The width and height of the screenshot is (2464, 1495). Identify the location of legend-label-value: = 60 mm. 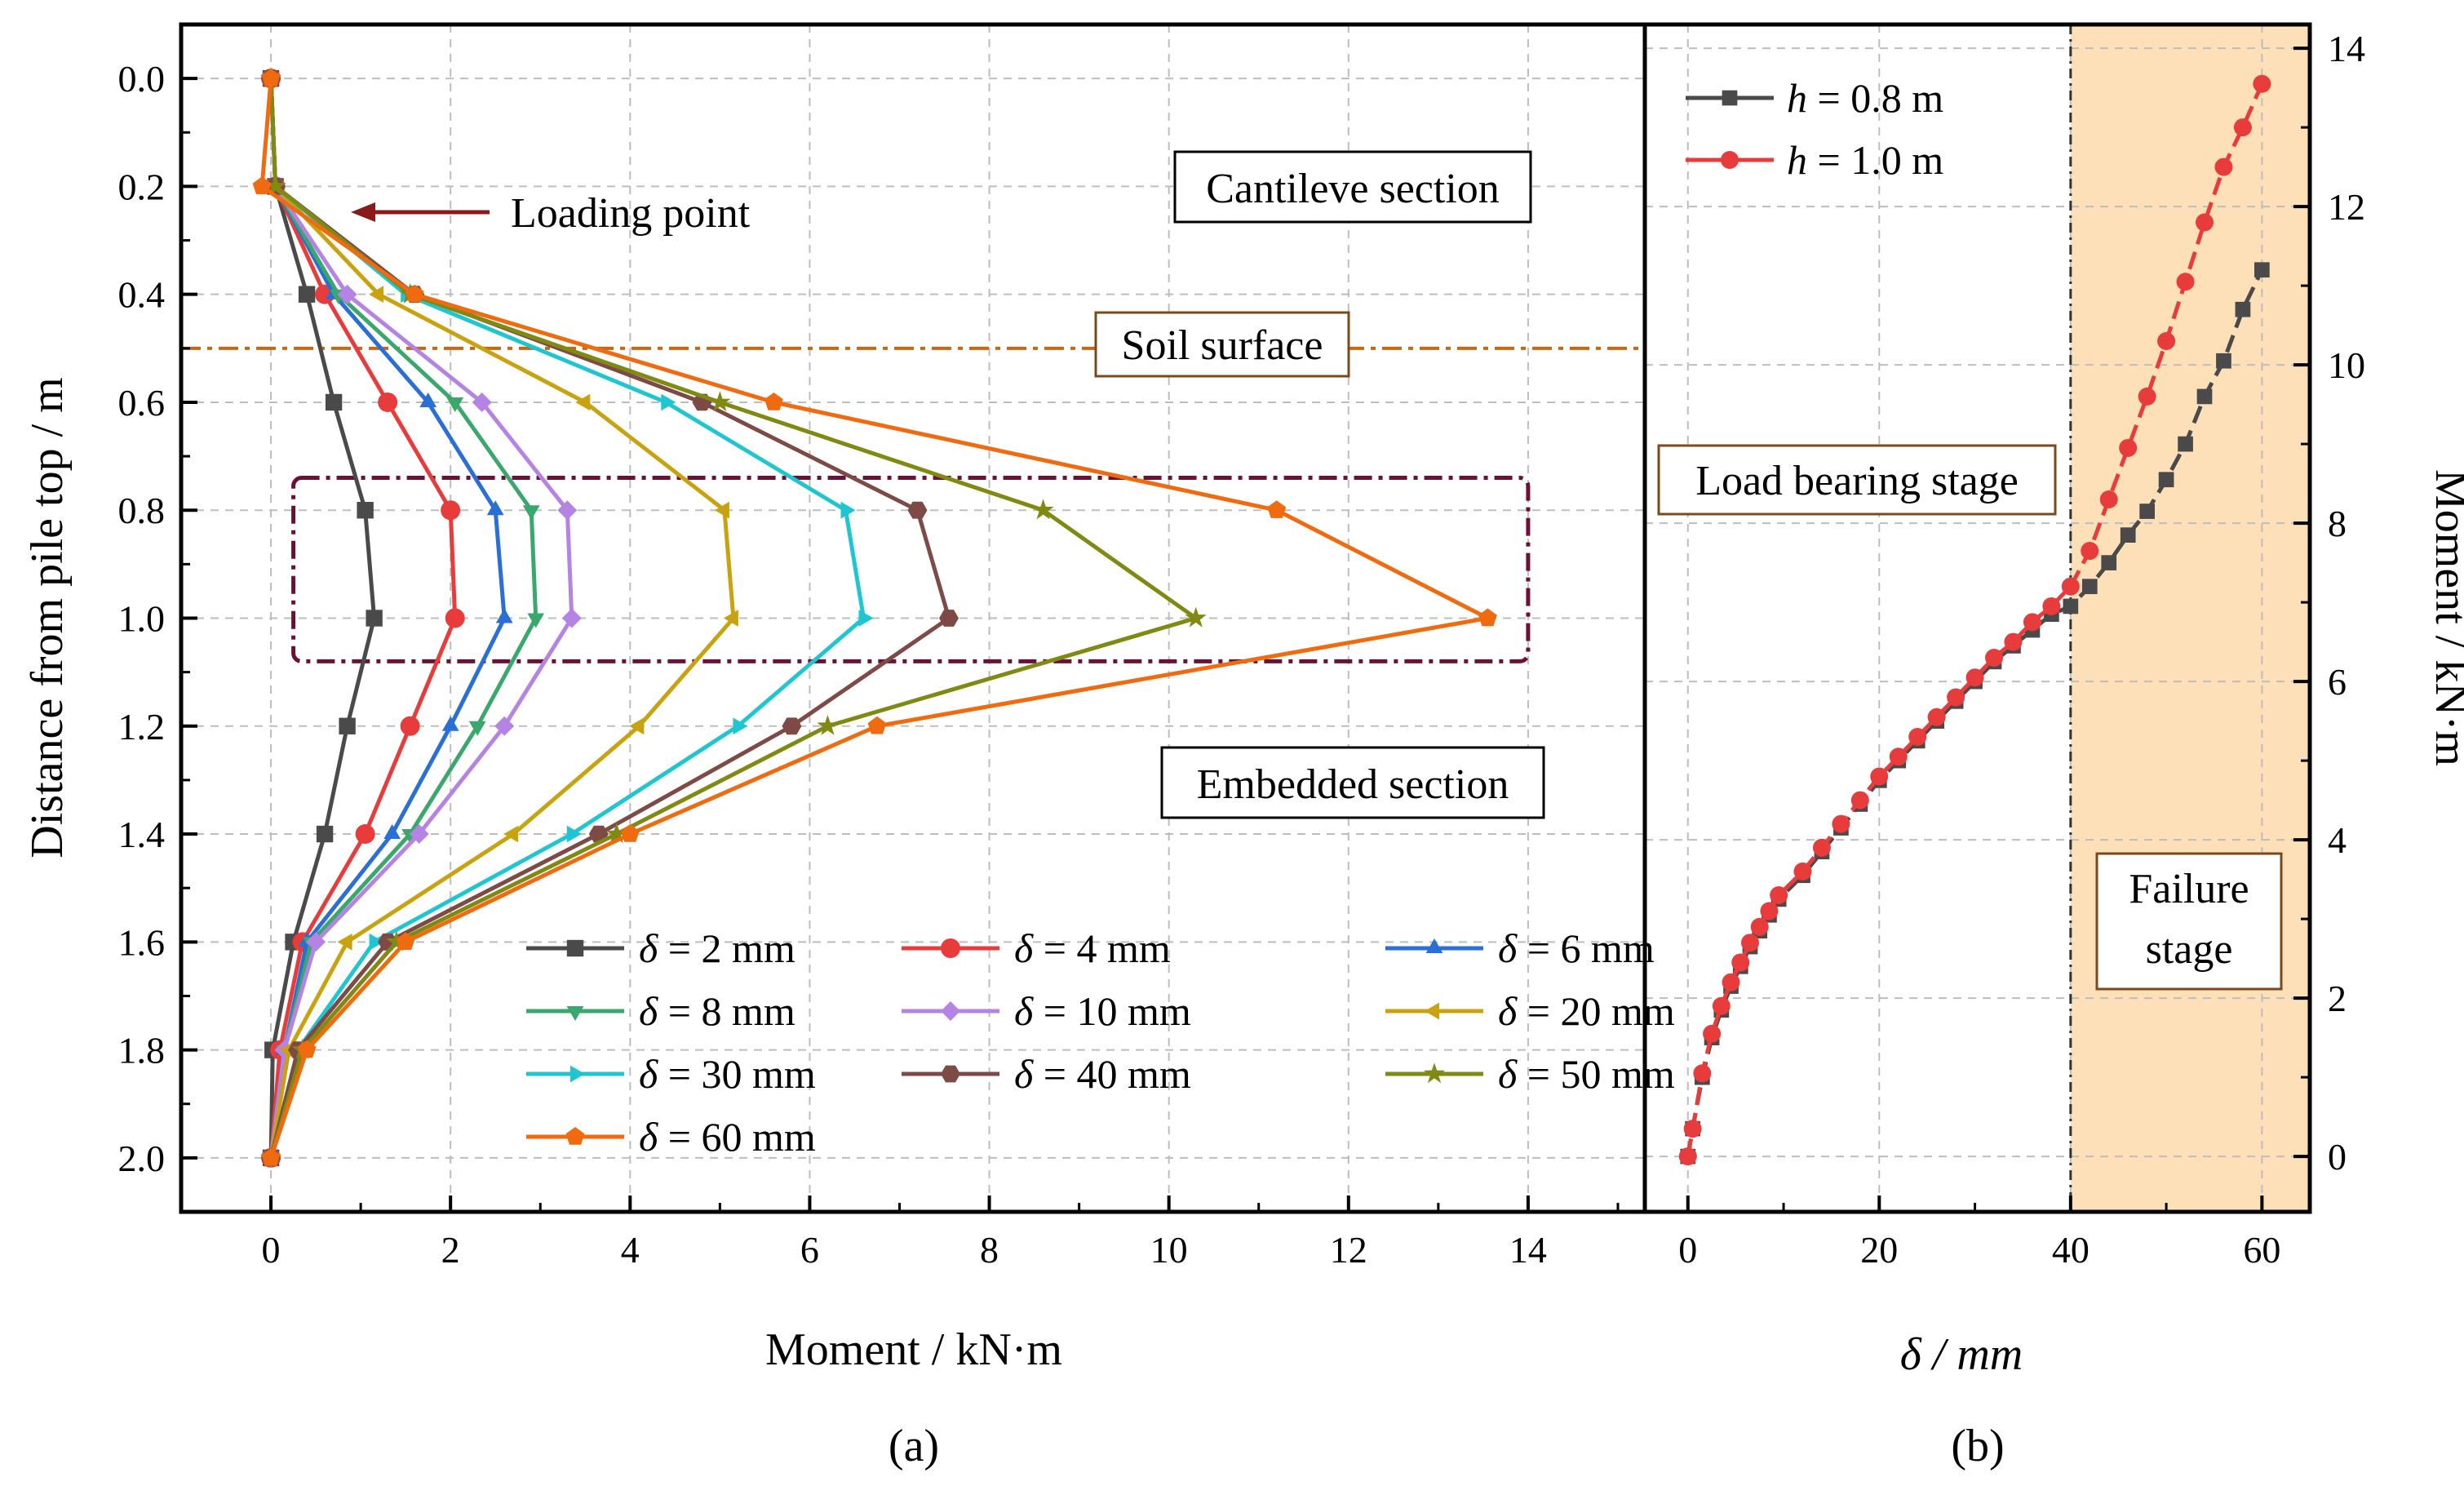
(737, 1137).